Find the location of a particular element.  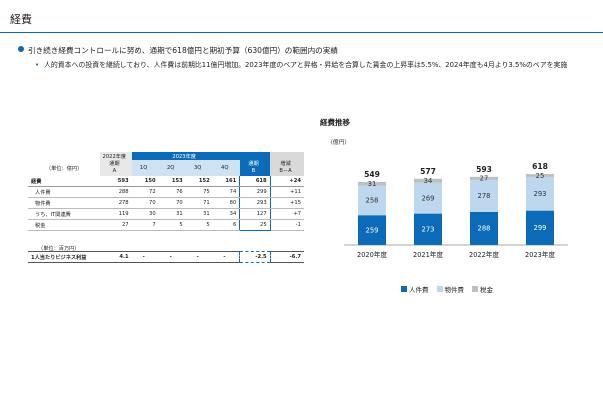

col-a-header: 通期 A is located at coordinates (116, 168).